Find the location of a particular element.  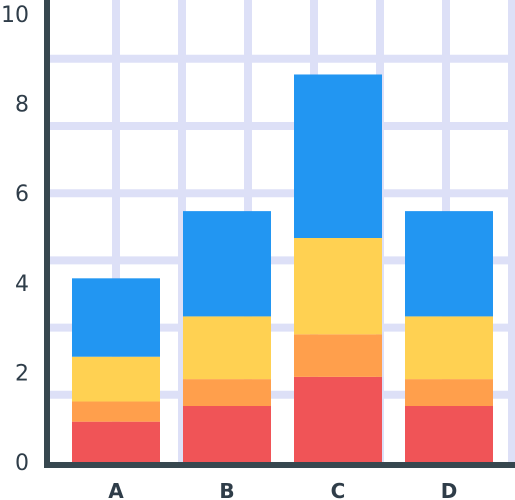

x-tick-label: B is located at coordinates (226, 489).